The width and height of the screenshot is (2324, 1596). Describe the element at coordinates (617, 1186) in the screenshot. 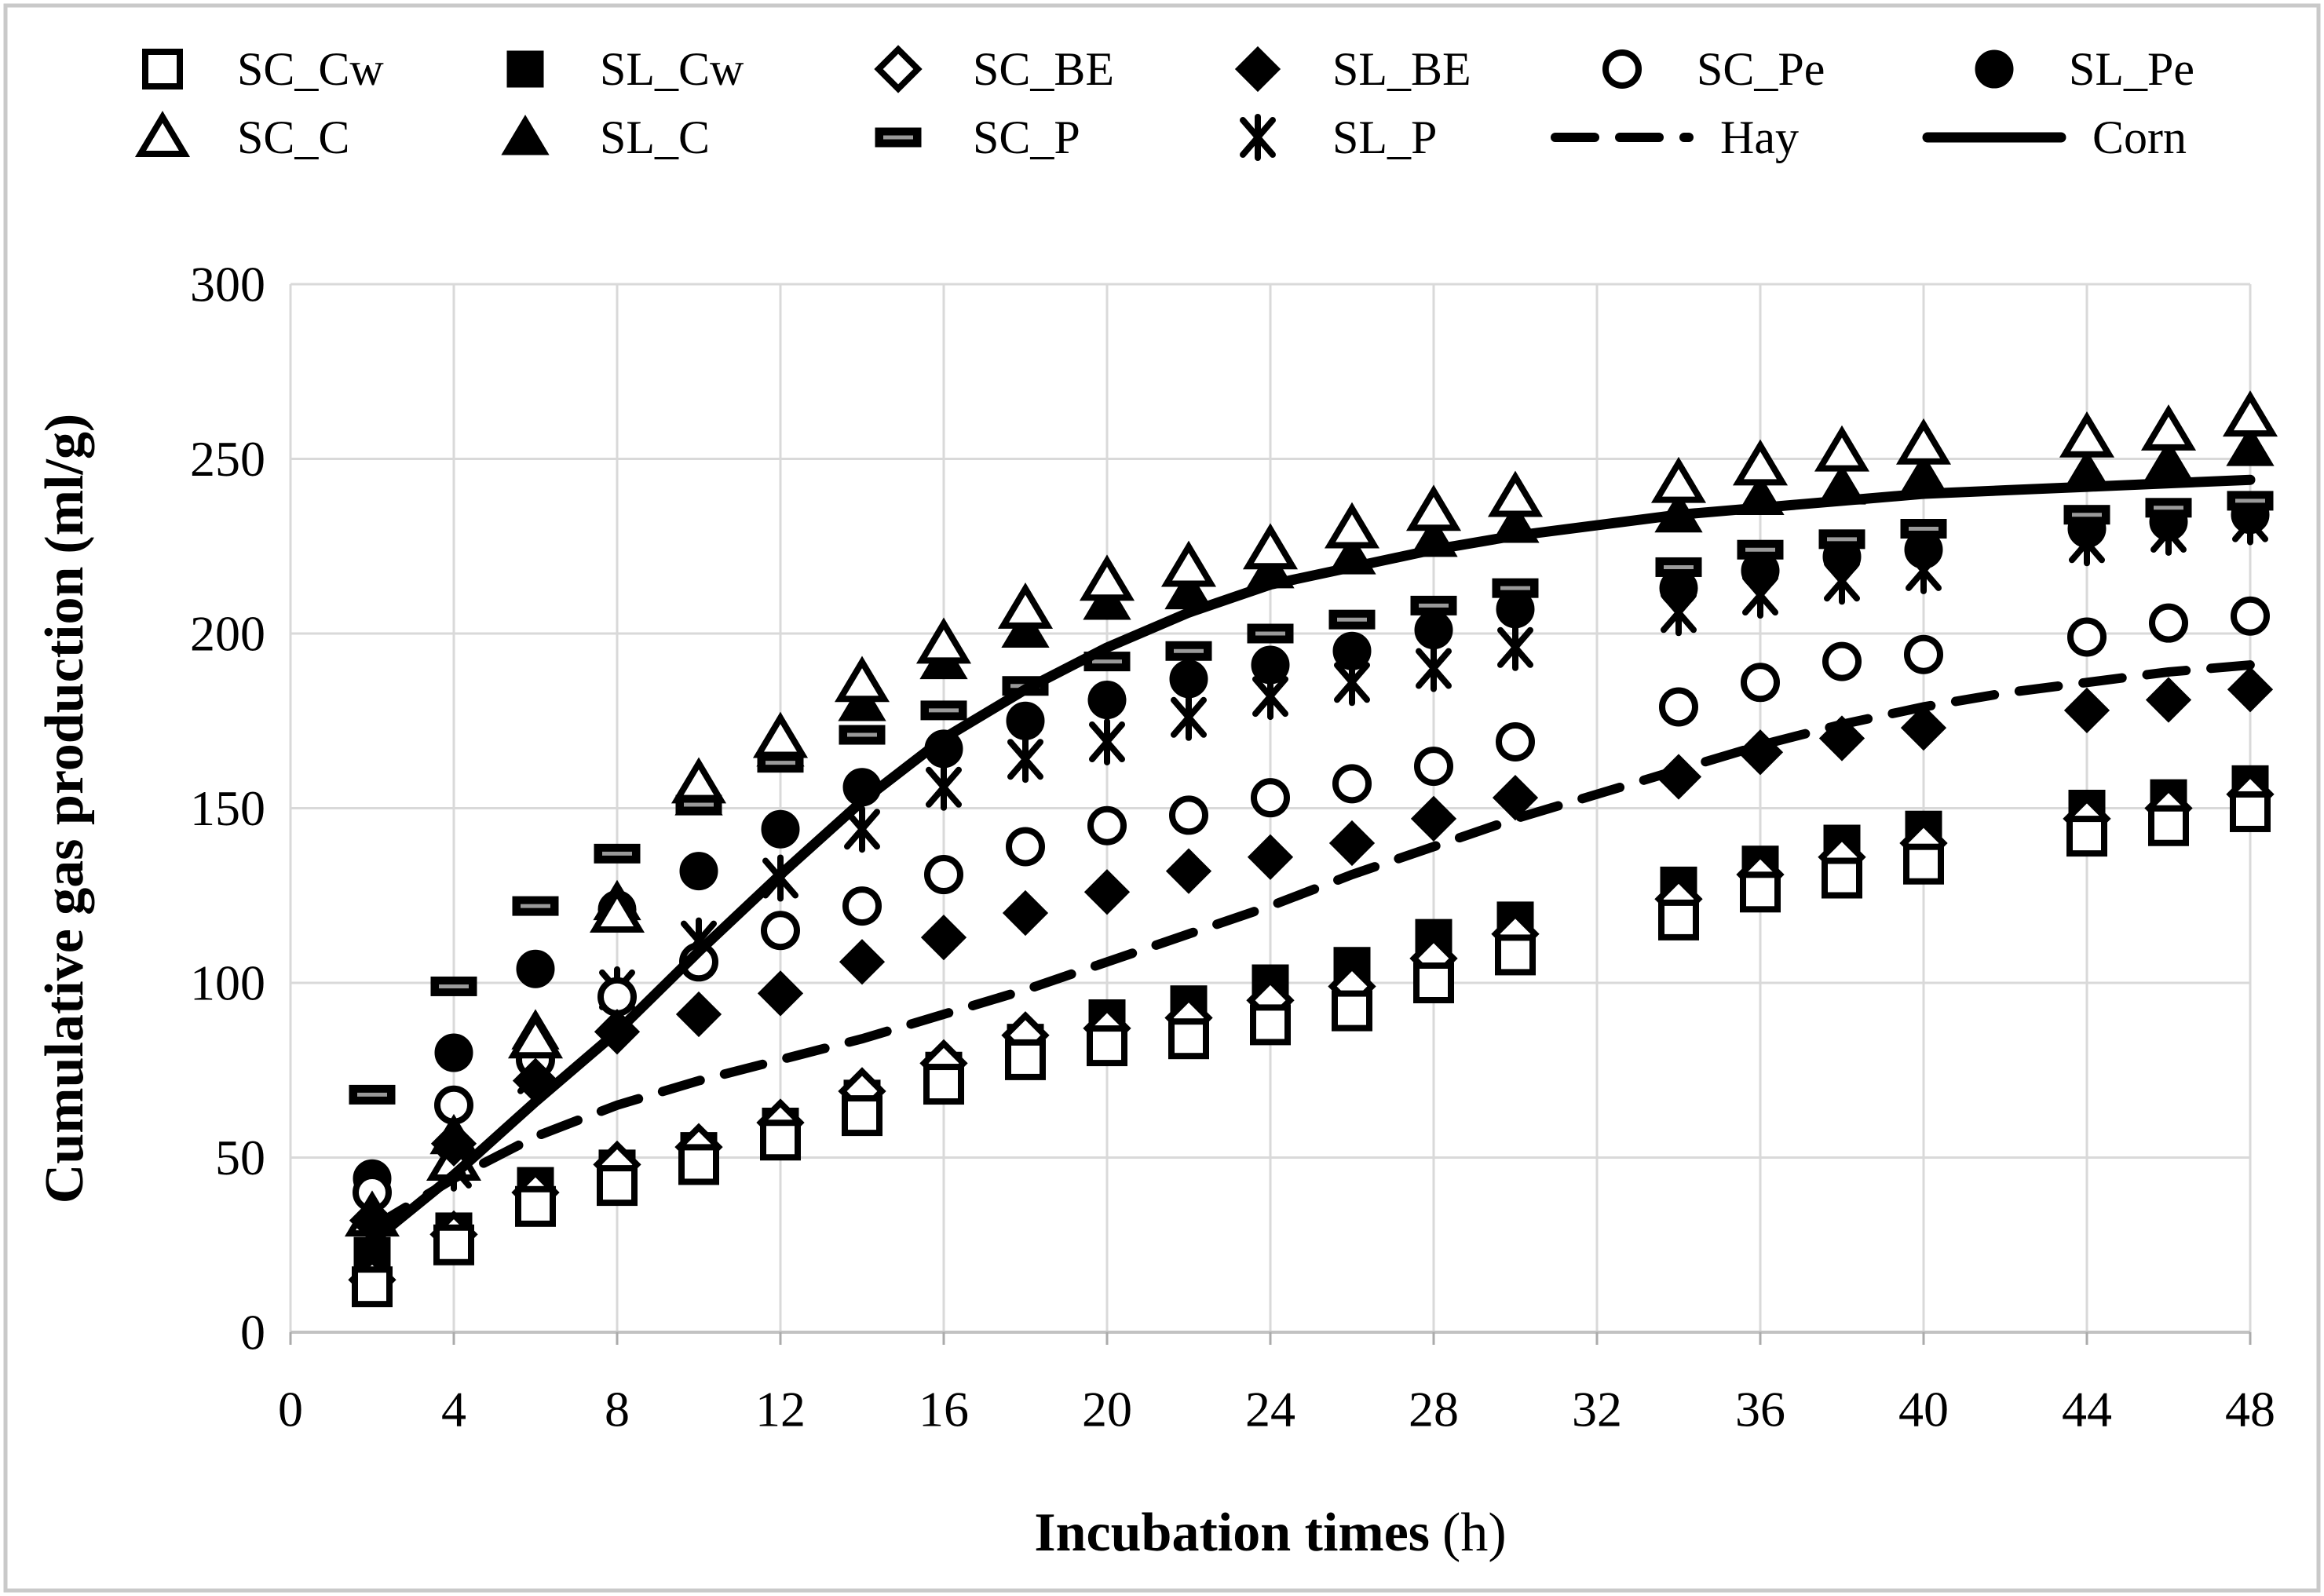

I see `SC_Cw-point-8h` at that location.